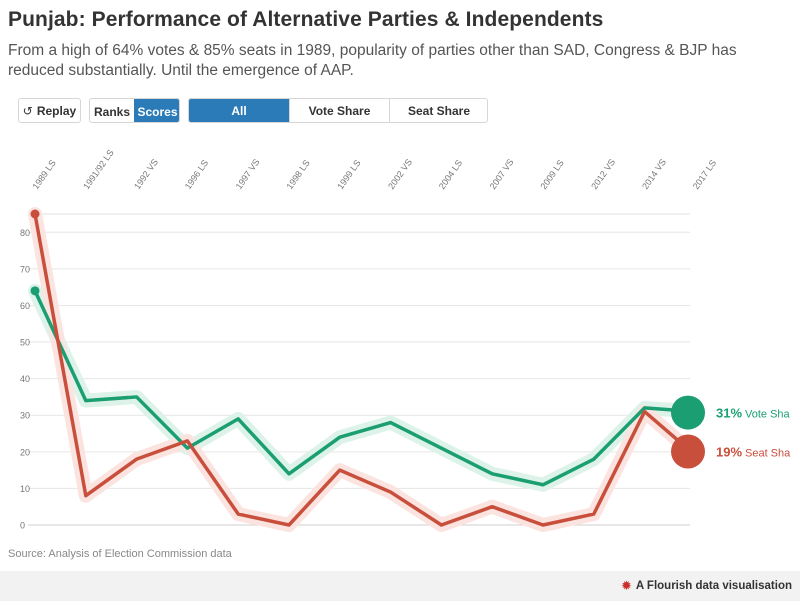  What do you see at coordinates (768, 415) in the screenshot?
I see `series-end-name: Vote Sha` at bounding box center [768, 415].